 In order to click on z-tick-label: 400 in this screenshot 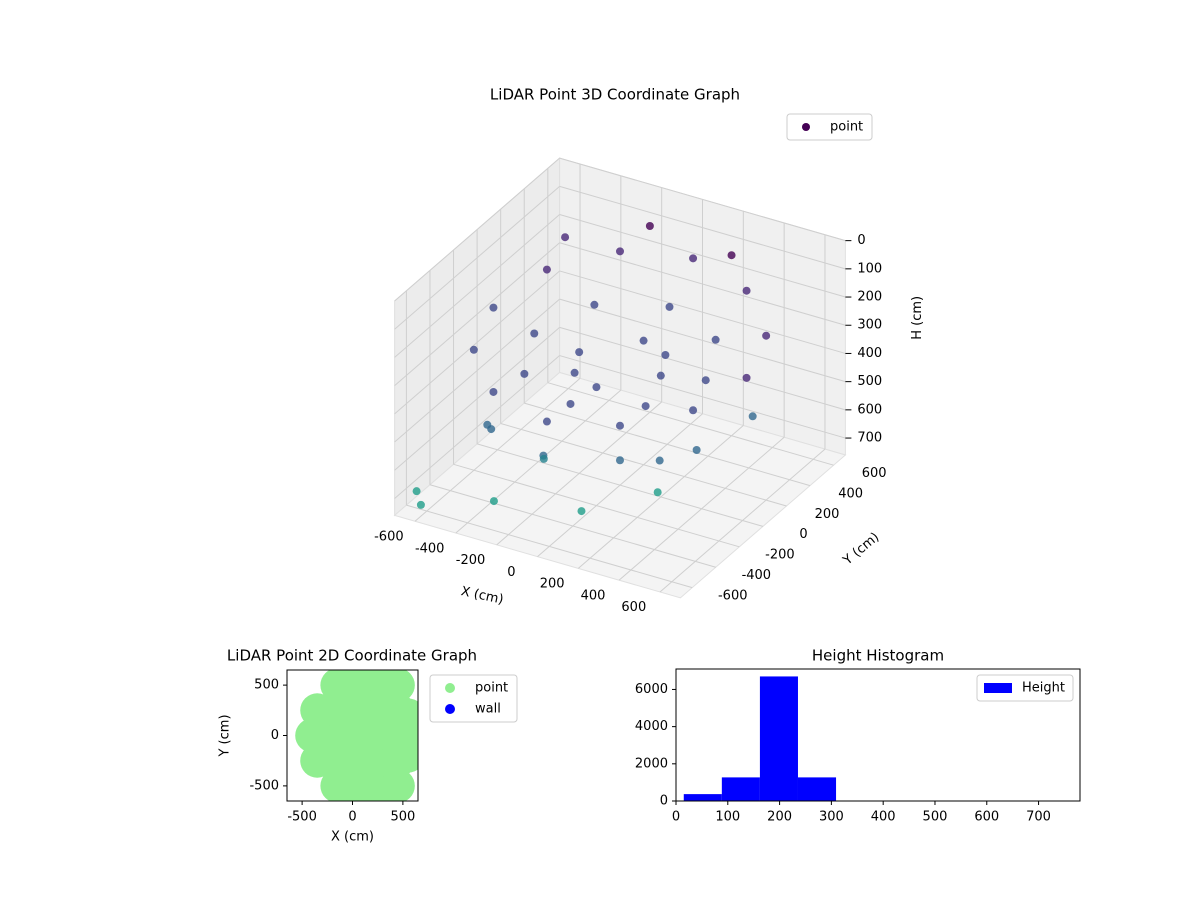, I will do `click(869, 353)`.